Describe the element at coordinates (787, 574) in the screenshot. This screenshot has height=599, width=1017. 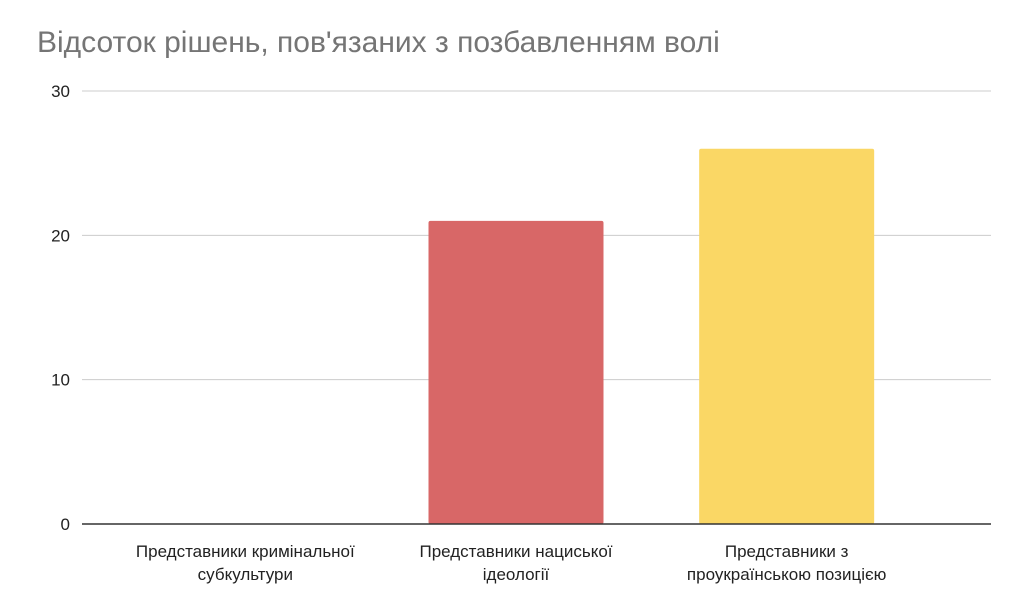
I see `x-category-label: проукраїнською позицією` at that location.